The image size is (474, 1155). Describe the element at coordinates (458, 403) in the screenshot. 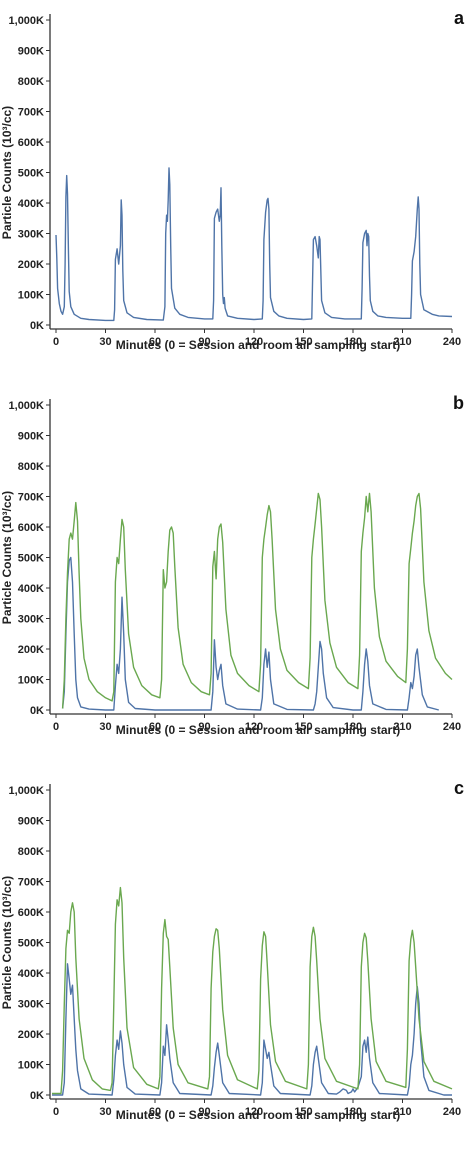

I see `panel-letter: b` at that location.